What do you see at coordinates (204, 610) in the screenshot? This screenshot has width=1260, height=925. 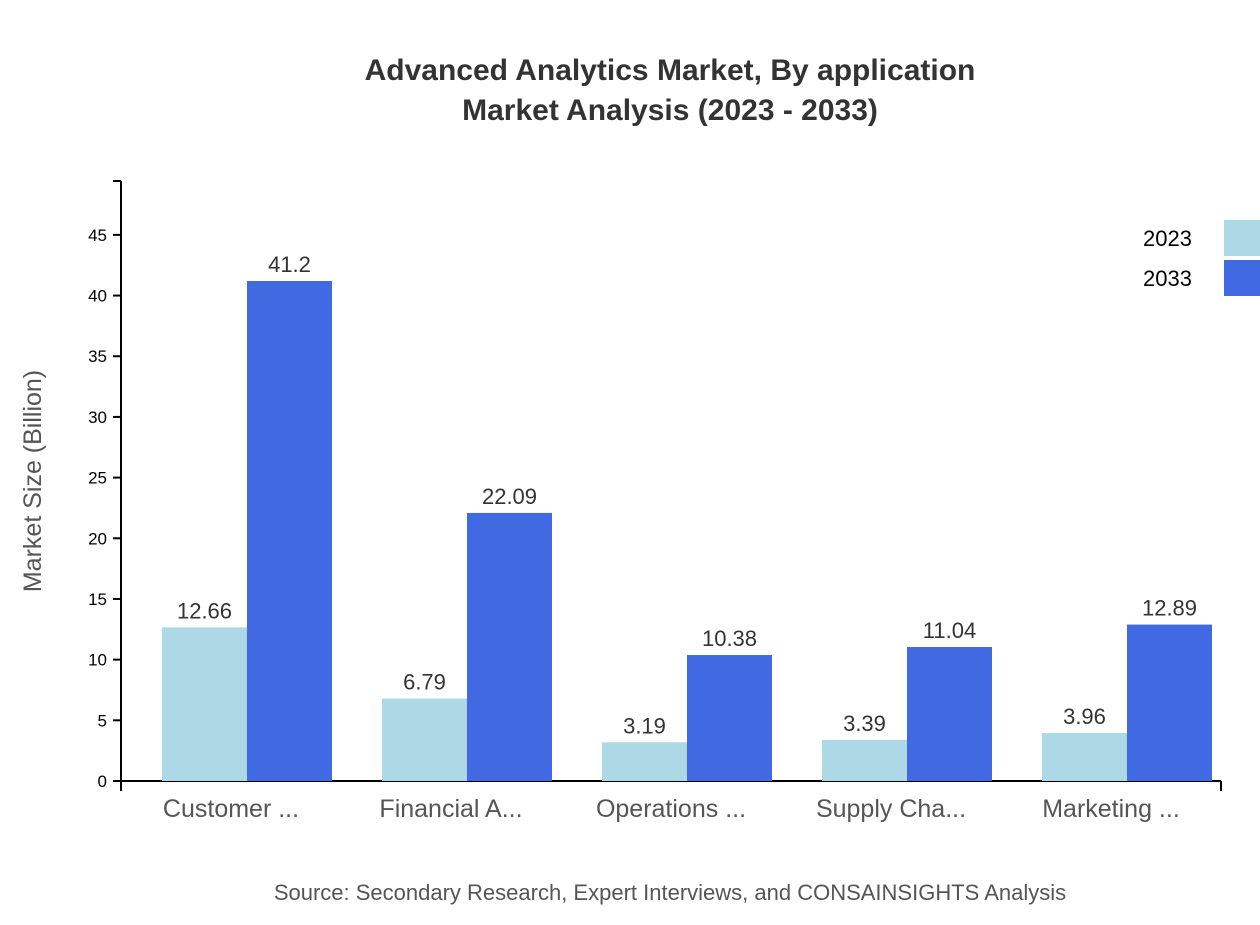 I see `data-label: 12.66` at bounding box center [204, 610].